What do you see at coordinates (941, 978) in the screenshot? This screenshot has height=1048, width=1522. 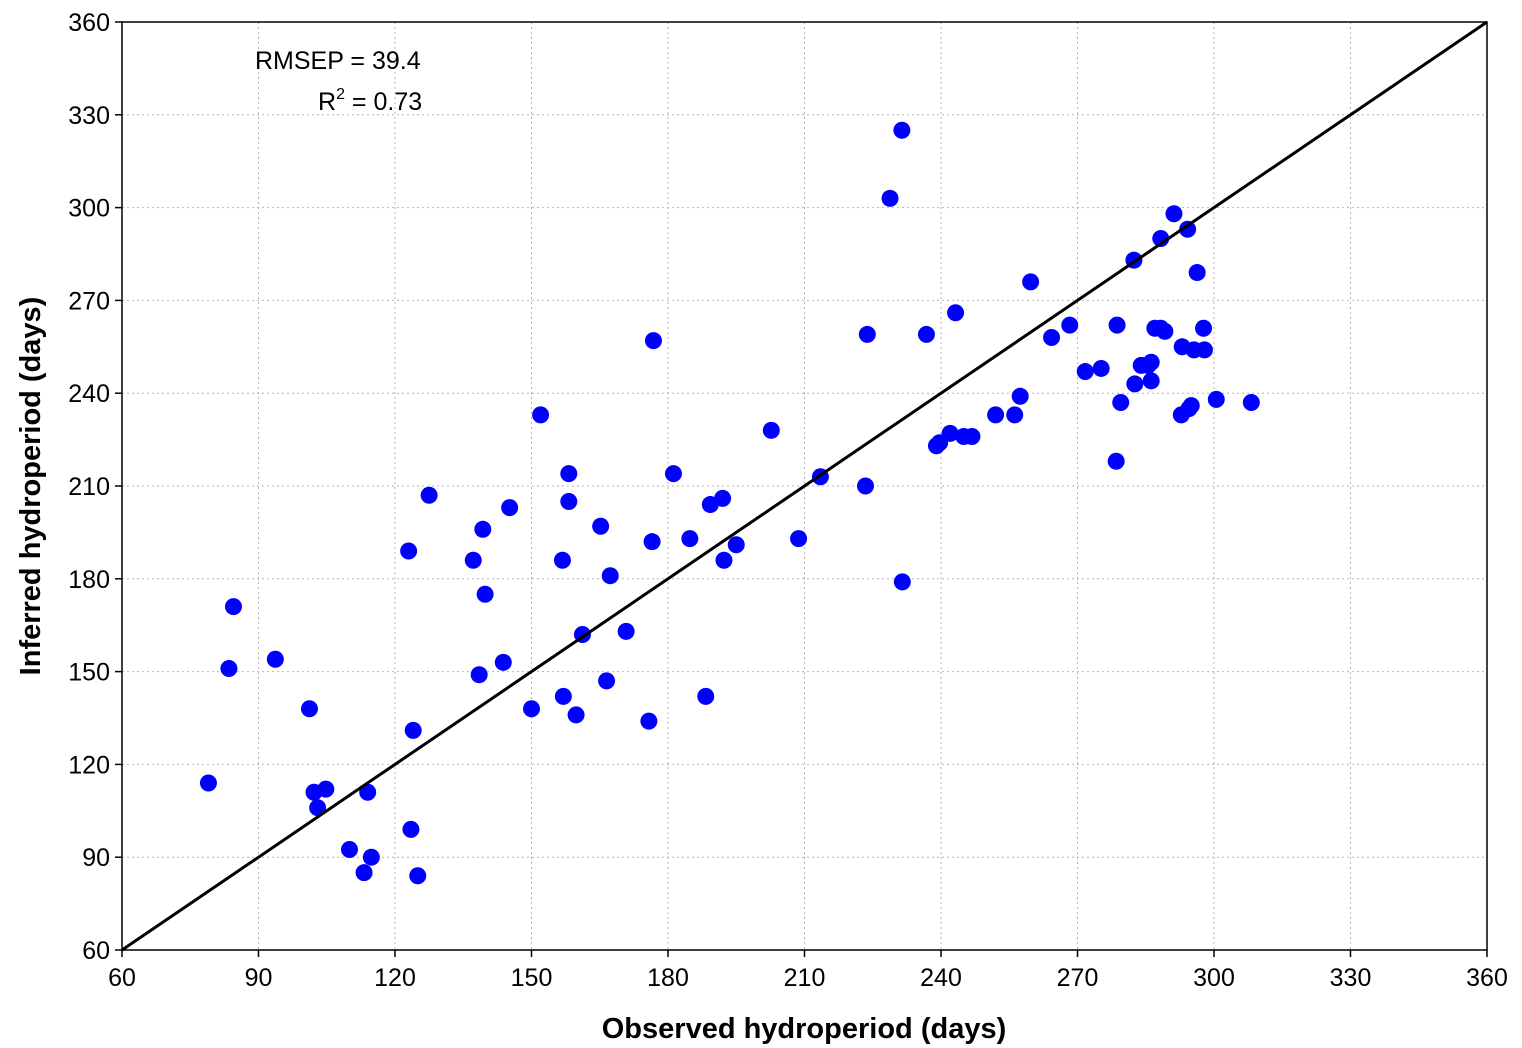 I see `x-tick-label: 240` at bounding box center [941, 978].